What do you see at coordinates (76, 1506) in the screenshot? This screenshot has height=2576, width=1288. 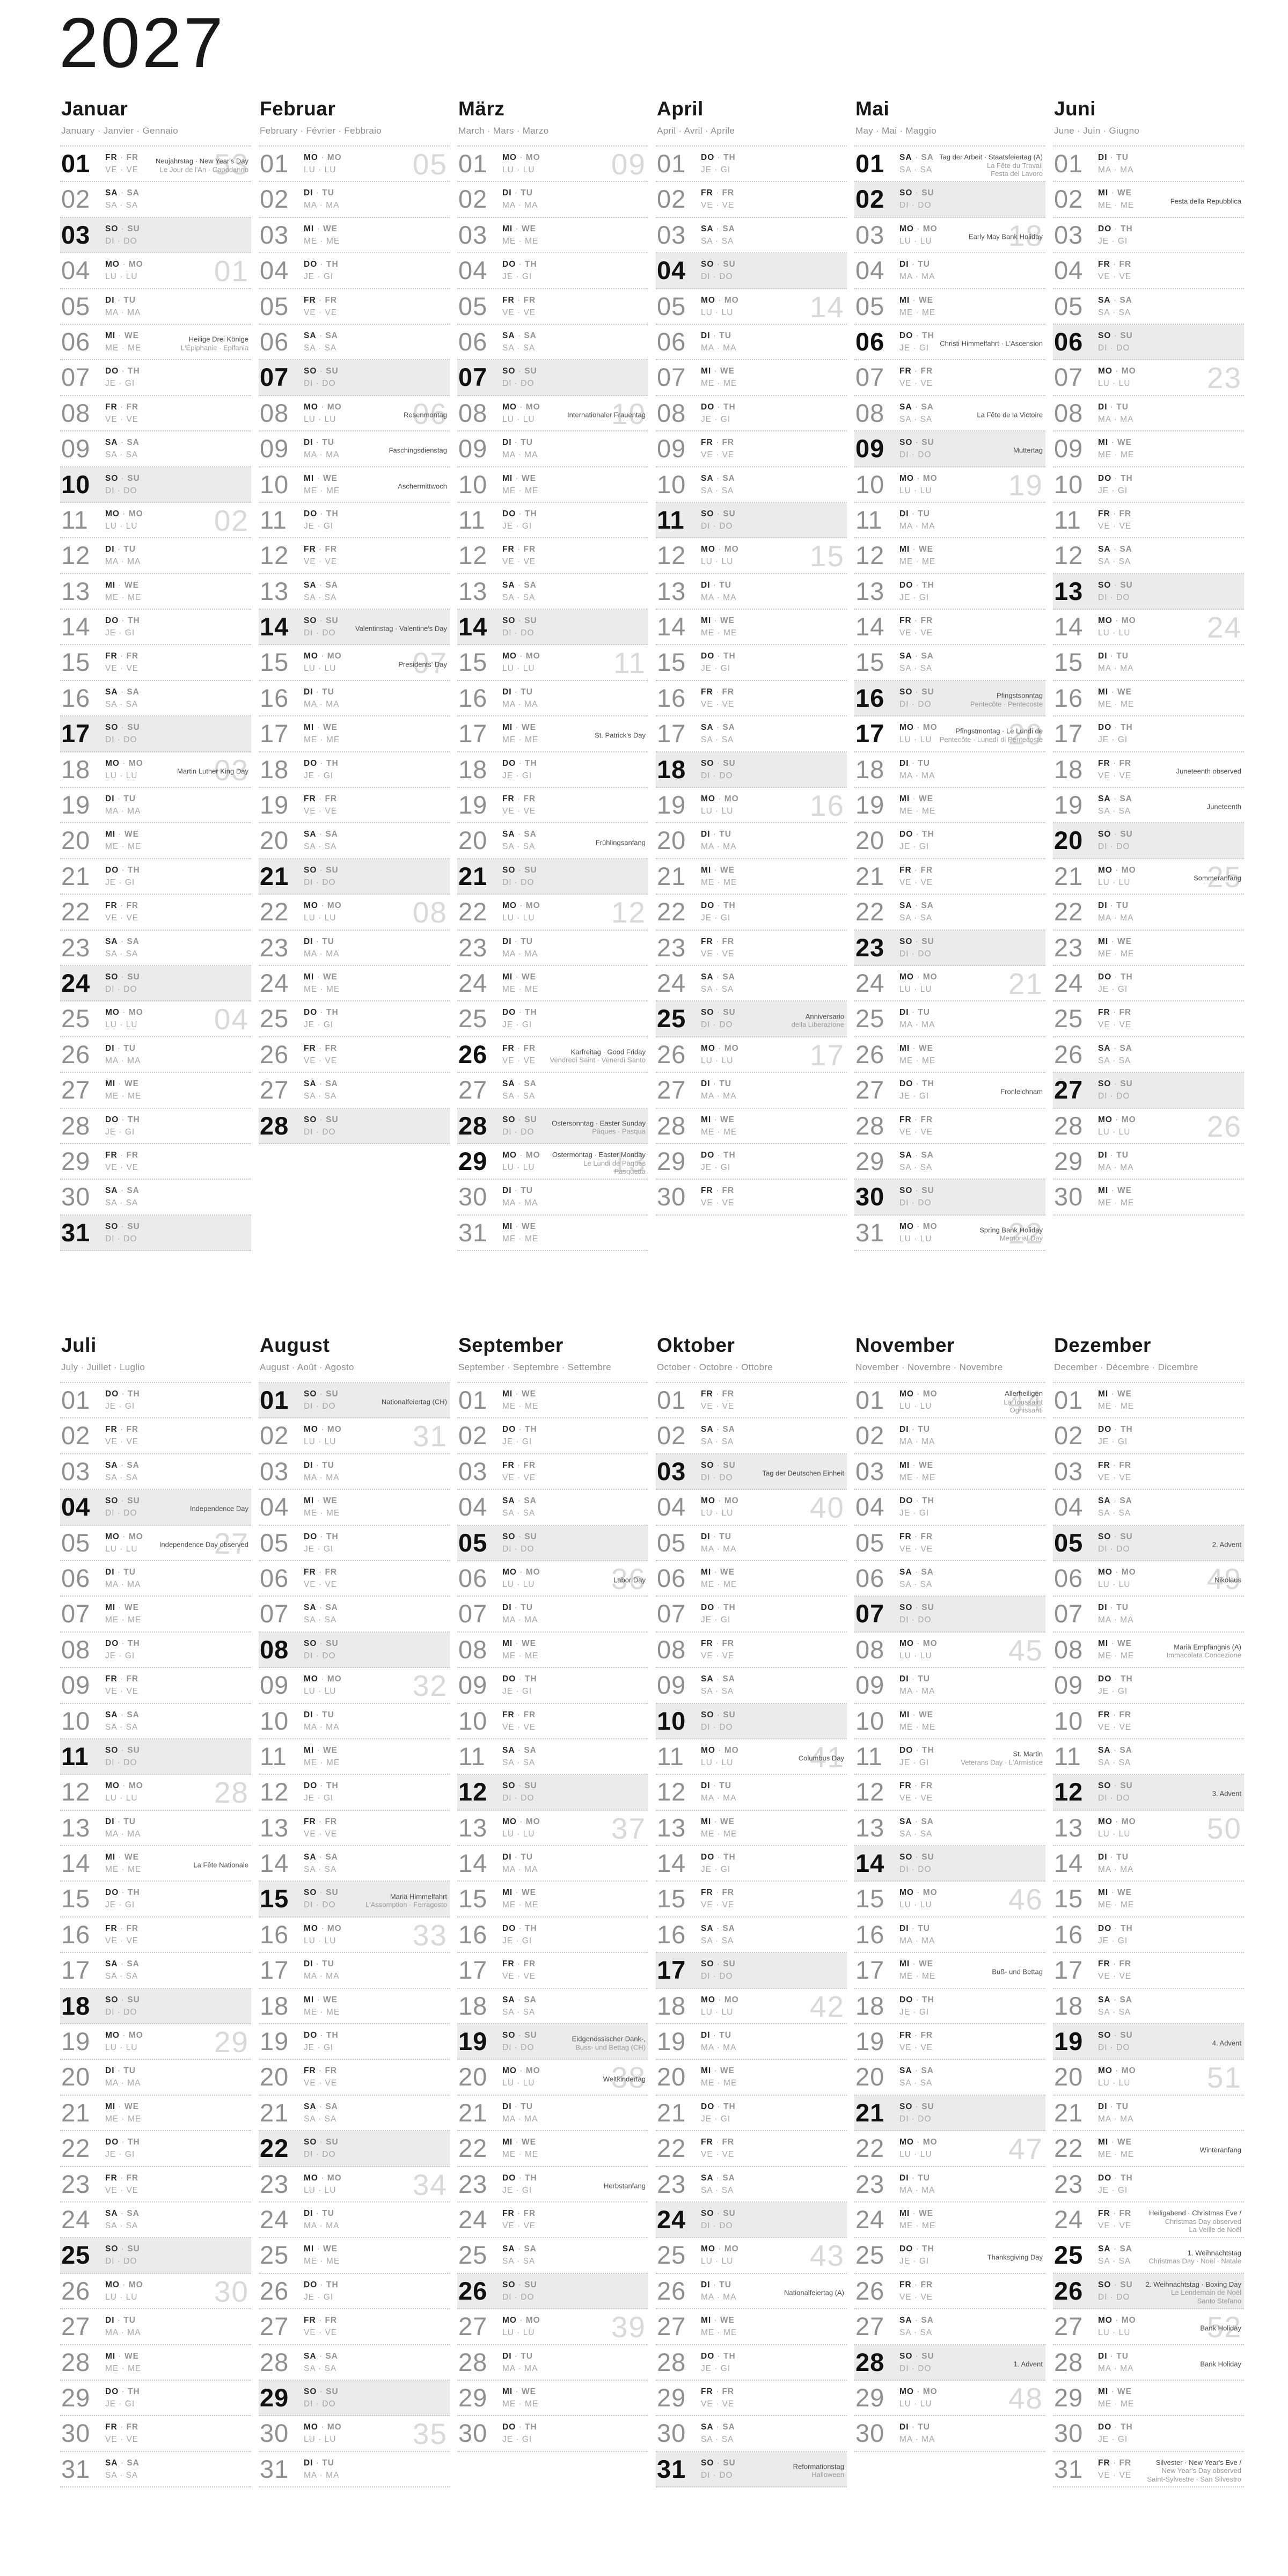 I see `day-number: 04` at bounding box center [76, 1506].